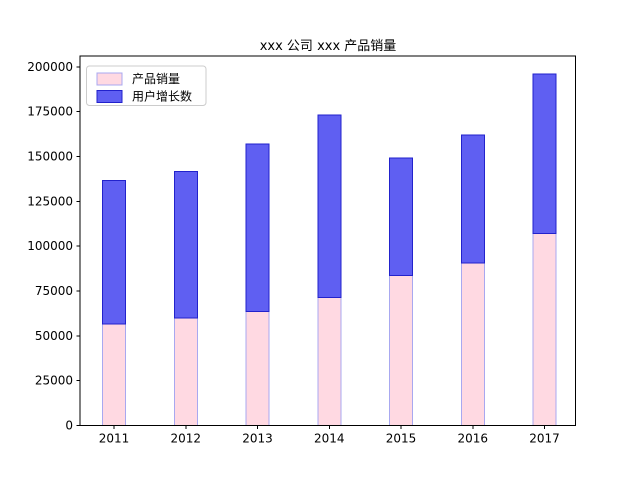  I want to click on x-tick-label-2017: 2017, so click(544, 439).